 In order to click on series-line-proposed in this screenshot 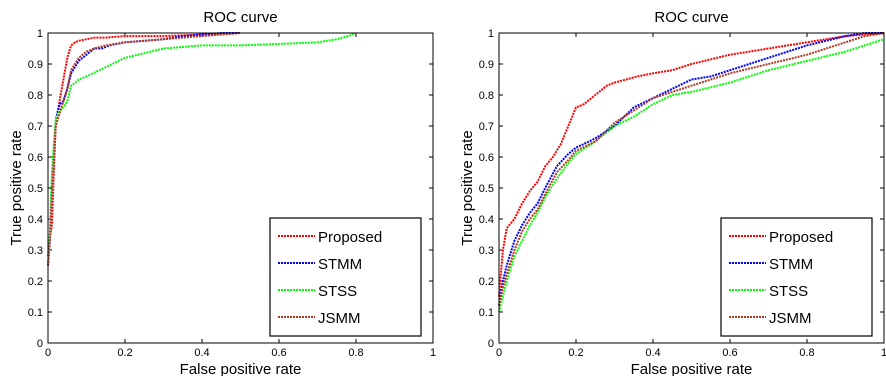, I will do `click(144, 149)`.